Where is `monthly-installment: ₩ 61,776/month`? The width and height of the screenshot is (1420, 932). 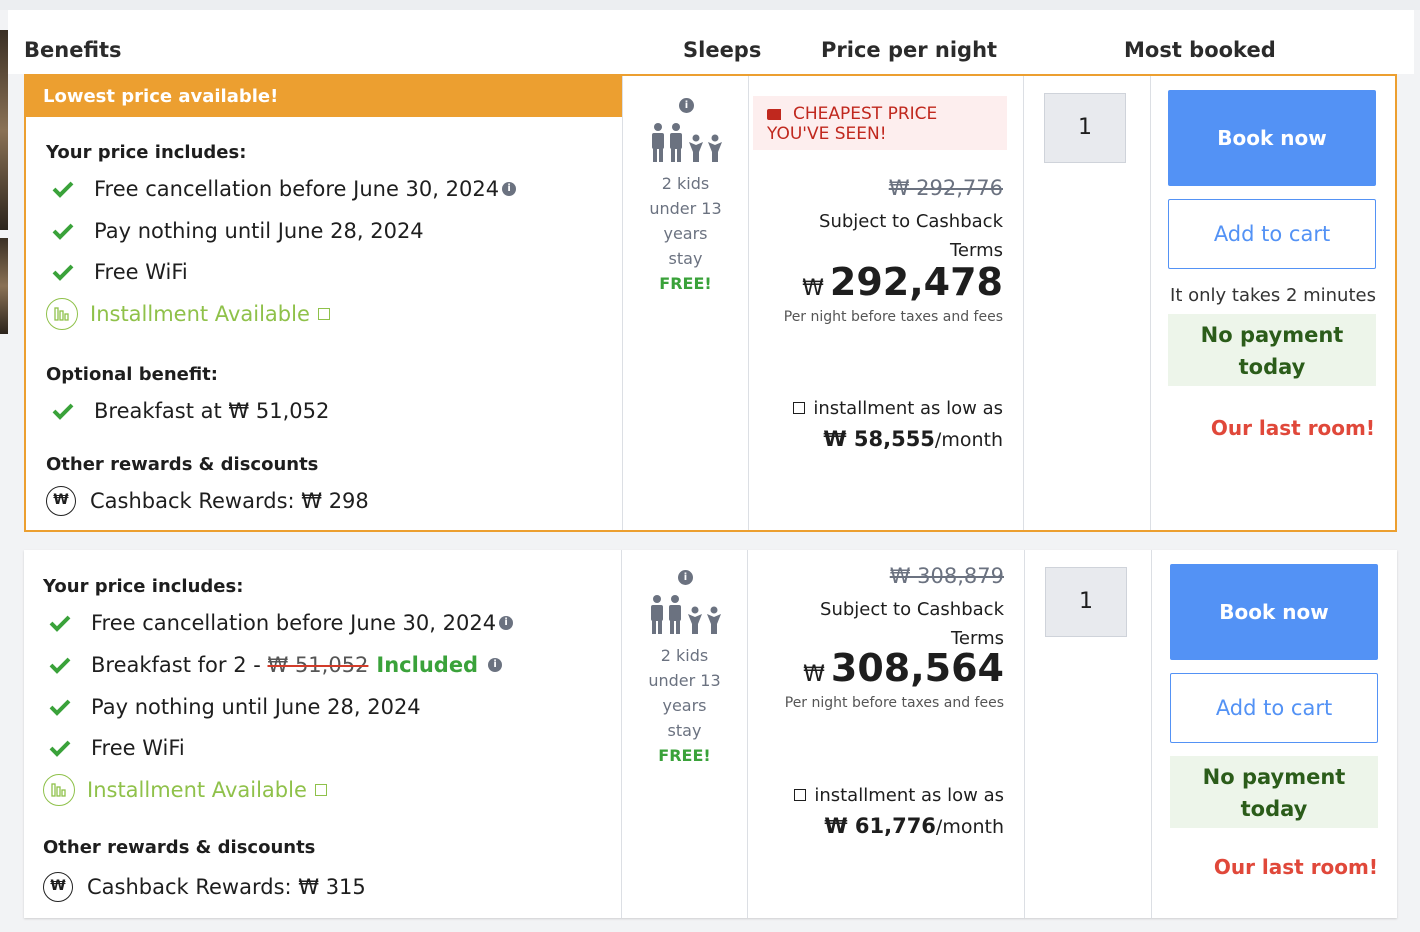 monthly-installment: ₩ 61,776/month is located at coordinates (914, 826).